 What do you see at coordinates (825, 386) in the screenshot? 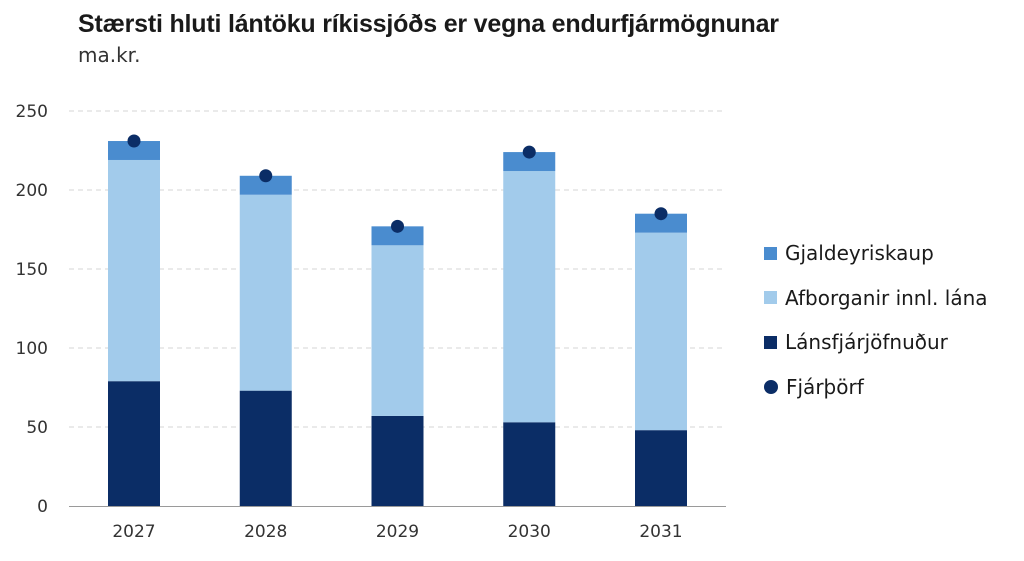
I see `legend-label: Fjárþörf` at bounding box center [825, 386].